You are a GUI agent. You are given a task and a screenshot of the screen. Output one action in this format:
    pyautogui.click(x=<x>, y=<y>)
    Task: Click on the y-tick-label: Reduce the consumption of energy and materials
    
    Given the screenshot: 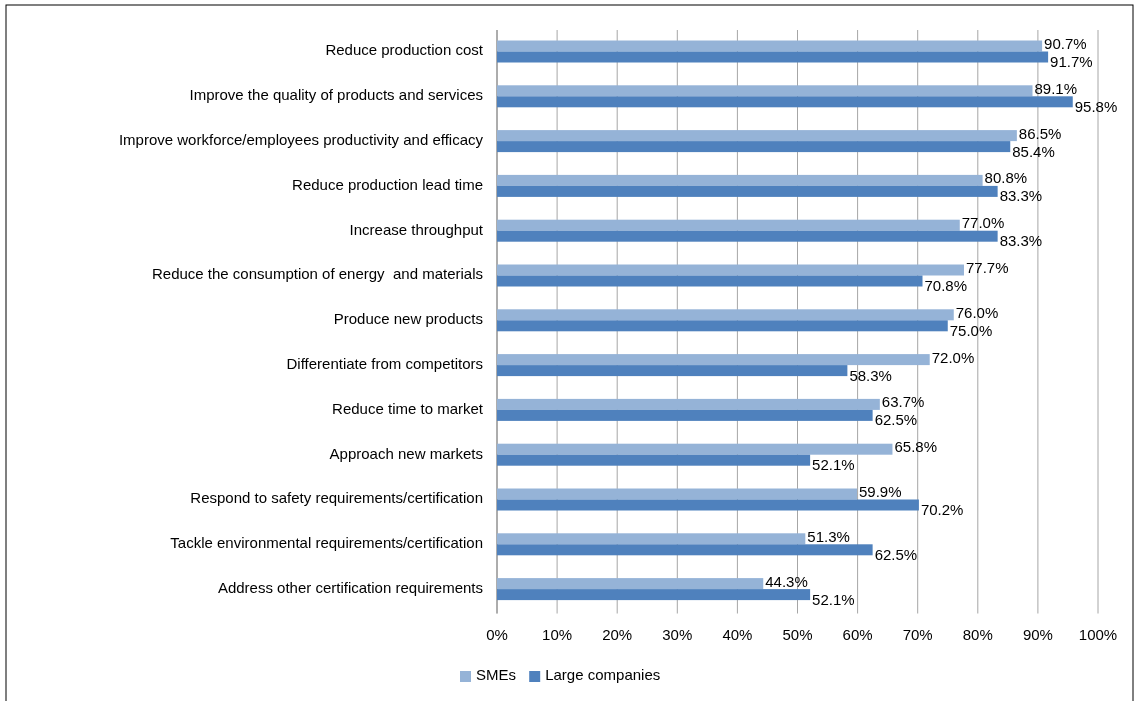 What is the action you would take?
    pyautogui.click(x=317, y=274)
    